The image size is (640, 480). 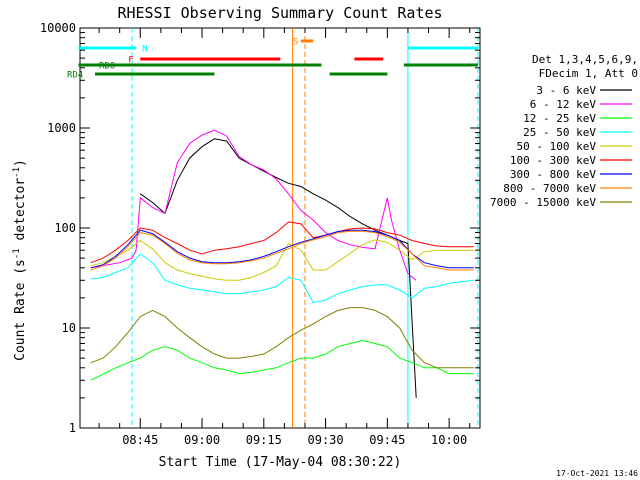 What do you see at coordinates (563, 104) in the screenshot?
I see `legend-label-6-12-kev: 6 - 12 keV` at bounding box center [563, 104].